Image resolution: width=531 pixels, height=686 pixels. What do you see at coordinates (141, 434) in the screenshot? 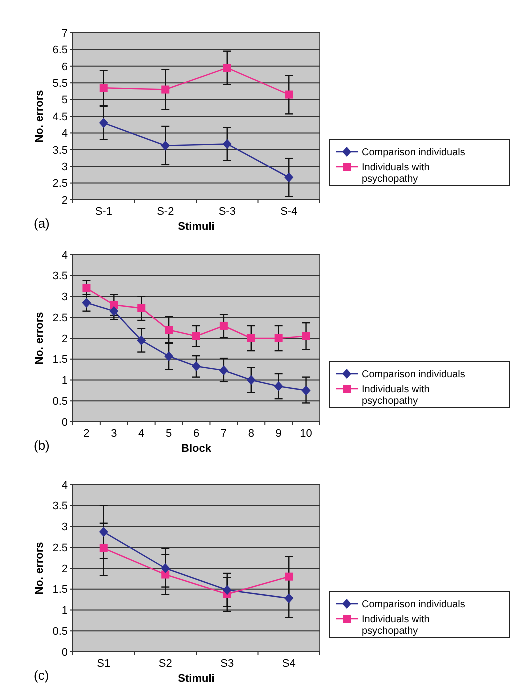
I see `x-tick-label: 4` at bounding box center [141, 434].